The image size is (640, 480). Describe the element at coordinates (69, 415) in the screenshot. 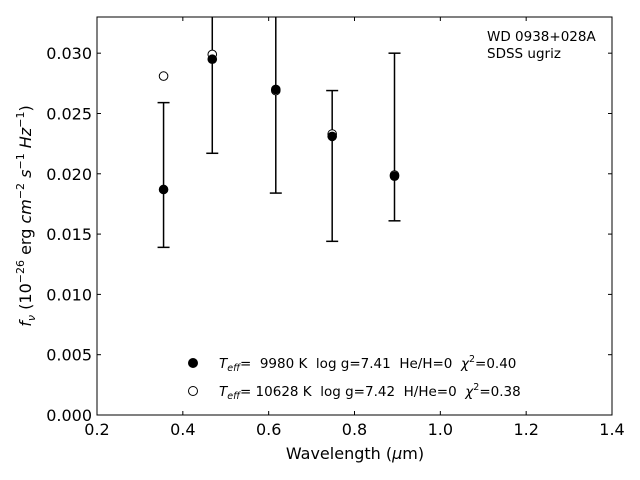

I see `y-tick-label: 0.000` at that location.